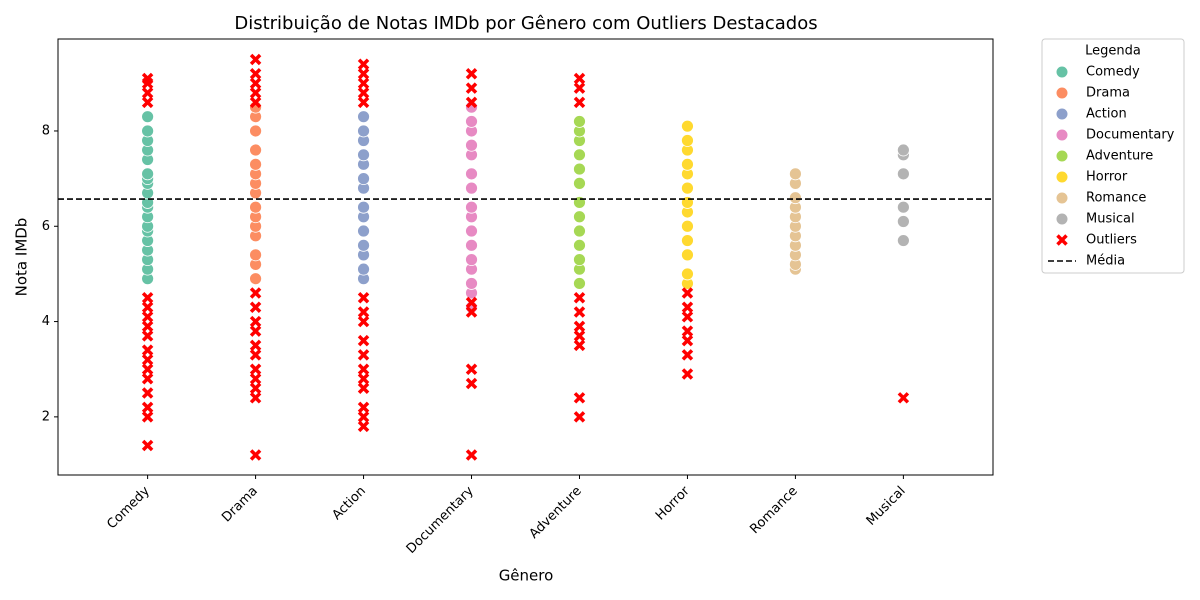 The width and height of the screenshot is (1200, 600). I want to click on legend-box, so click(1113, 156).